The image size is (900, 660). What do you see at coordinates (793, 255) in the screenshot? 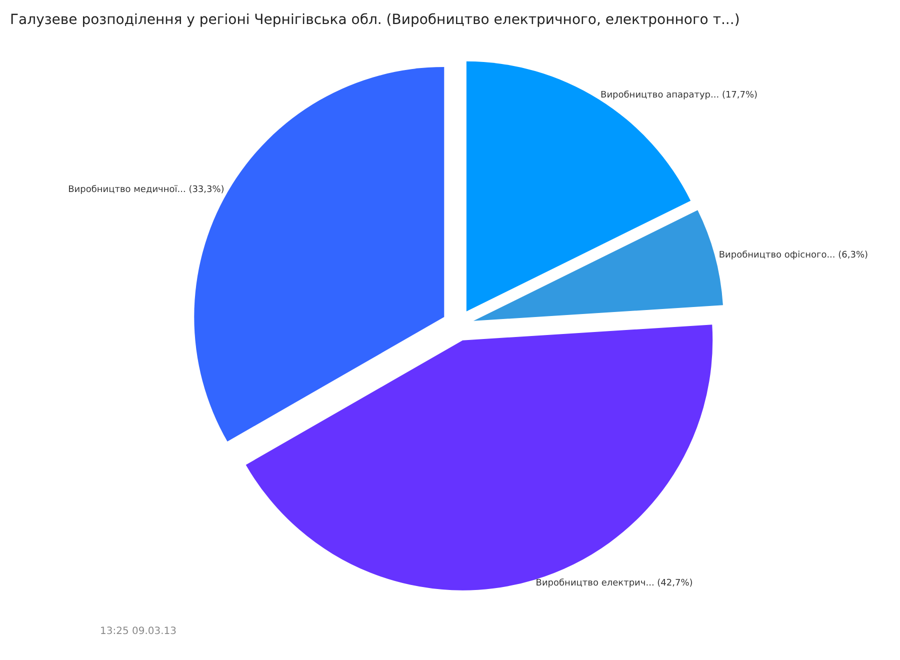
I see `slice-label: Виробництво офісного... (6,3%)` at bounding box center [793, 255].